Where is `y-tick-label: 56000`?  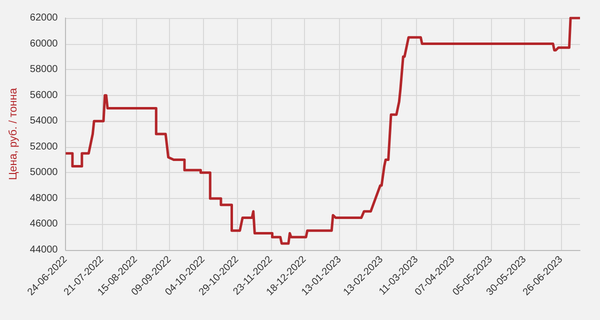
y-tick-label: 56000 is located at coordinates (44, 95).